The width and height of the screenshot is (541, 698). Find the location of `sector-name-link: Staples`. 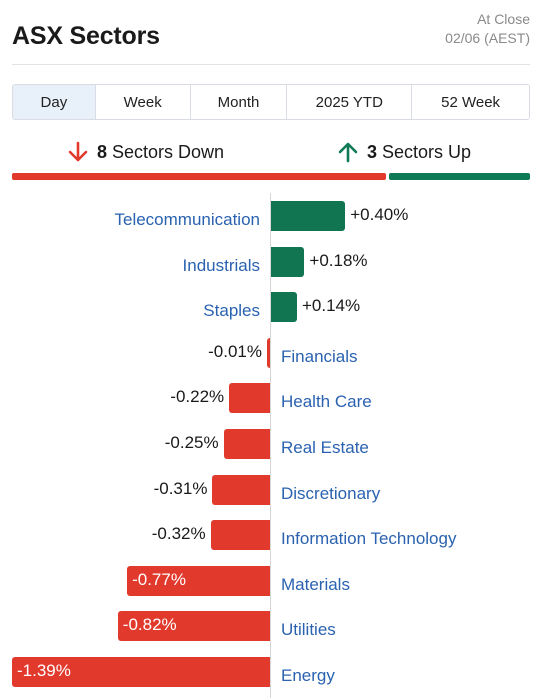

sector-name-link: Staples is located at coordinates (231, 311).